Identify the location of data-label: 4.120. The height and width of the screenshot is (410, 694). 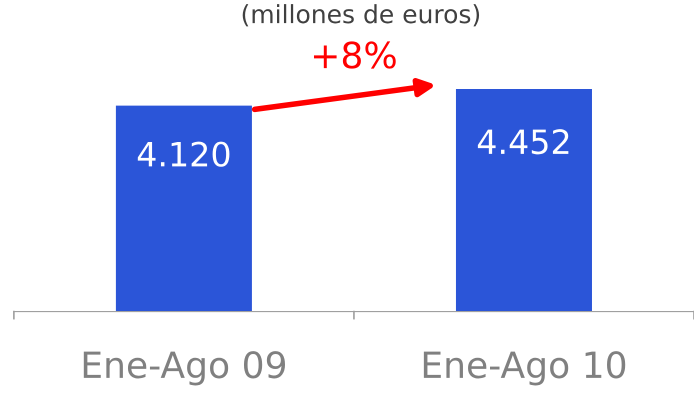
(184, 154).